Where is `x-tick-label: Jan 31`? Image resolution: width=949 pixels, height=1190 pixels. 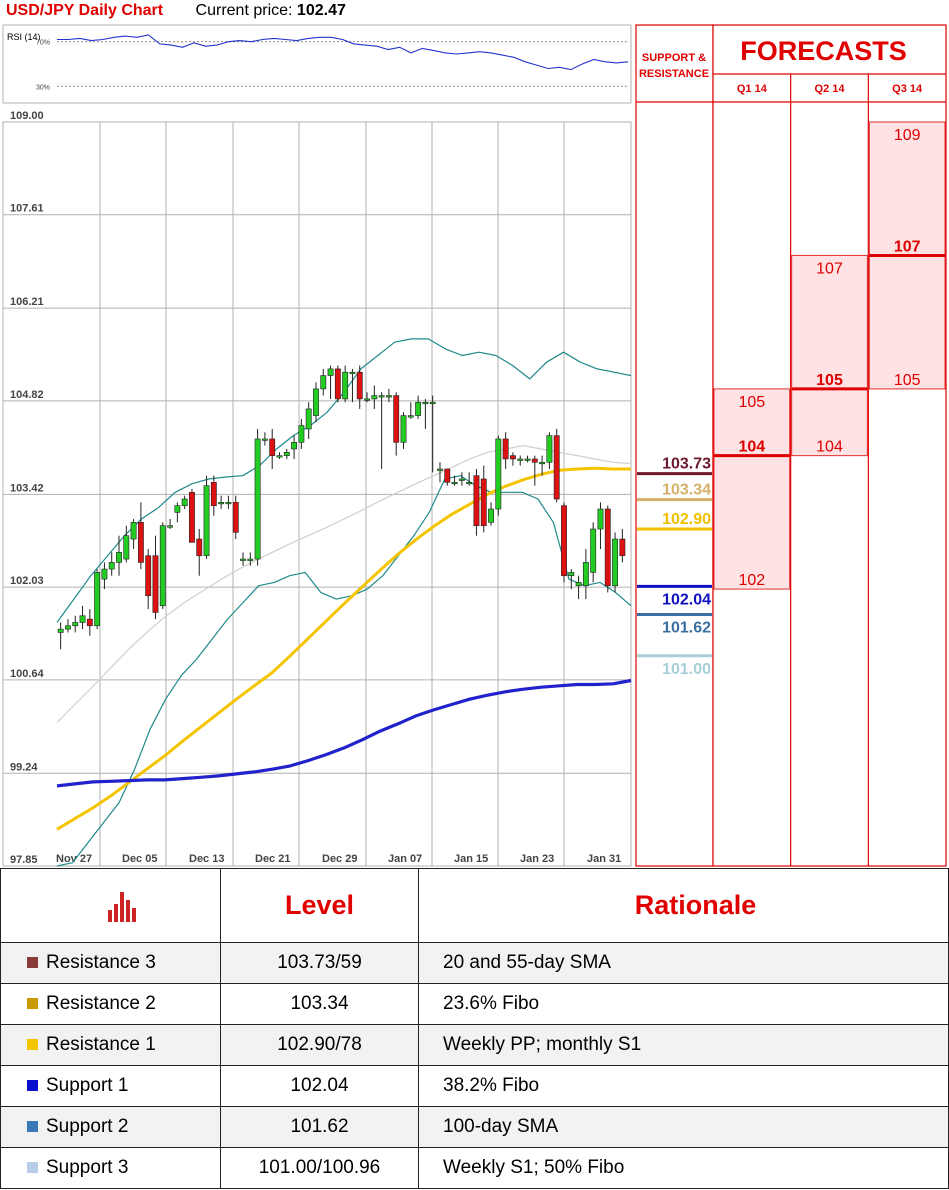 x-tick-label: Jan 31 is located at coordinates (604, 859).